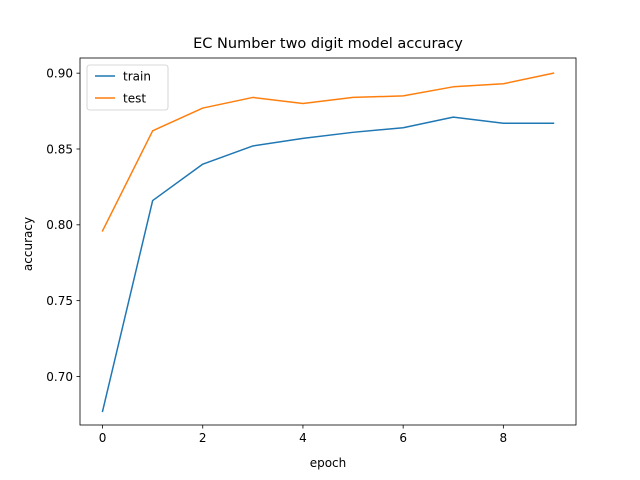 The width and height of the screenshot is (640, 480). Describe the element at coordinates (504, 438) in the screenshot. I see `x-tick-label: 8` at that location.